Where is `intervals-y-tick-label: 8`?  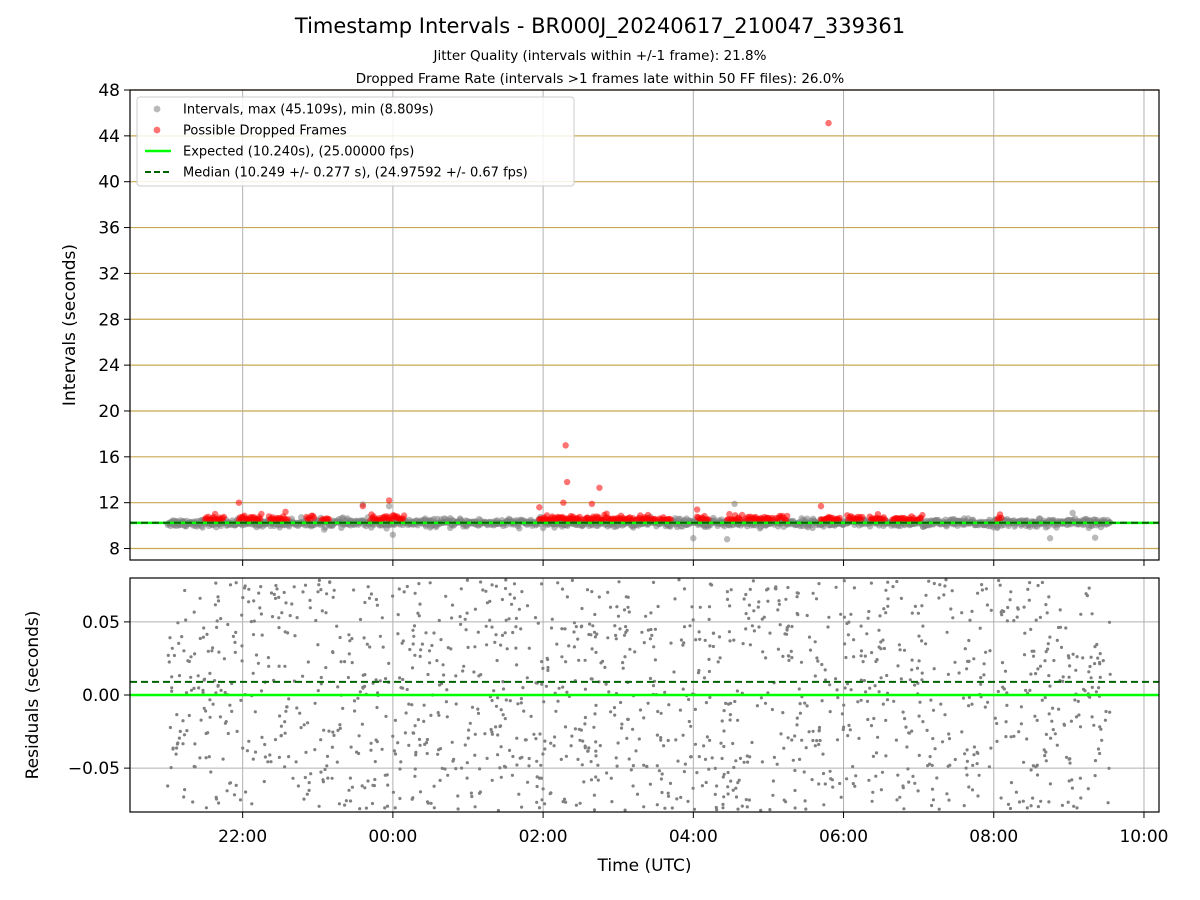
intervals-y-tick-label: 8 is located at coordinates (114, 550).